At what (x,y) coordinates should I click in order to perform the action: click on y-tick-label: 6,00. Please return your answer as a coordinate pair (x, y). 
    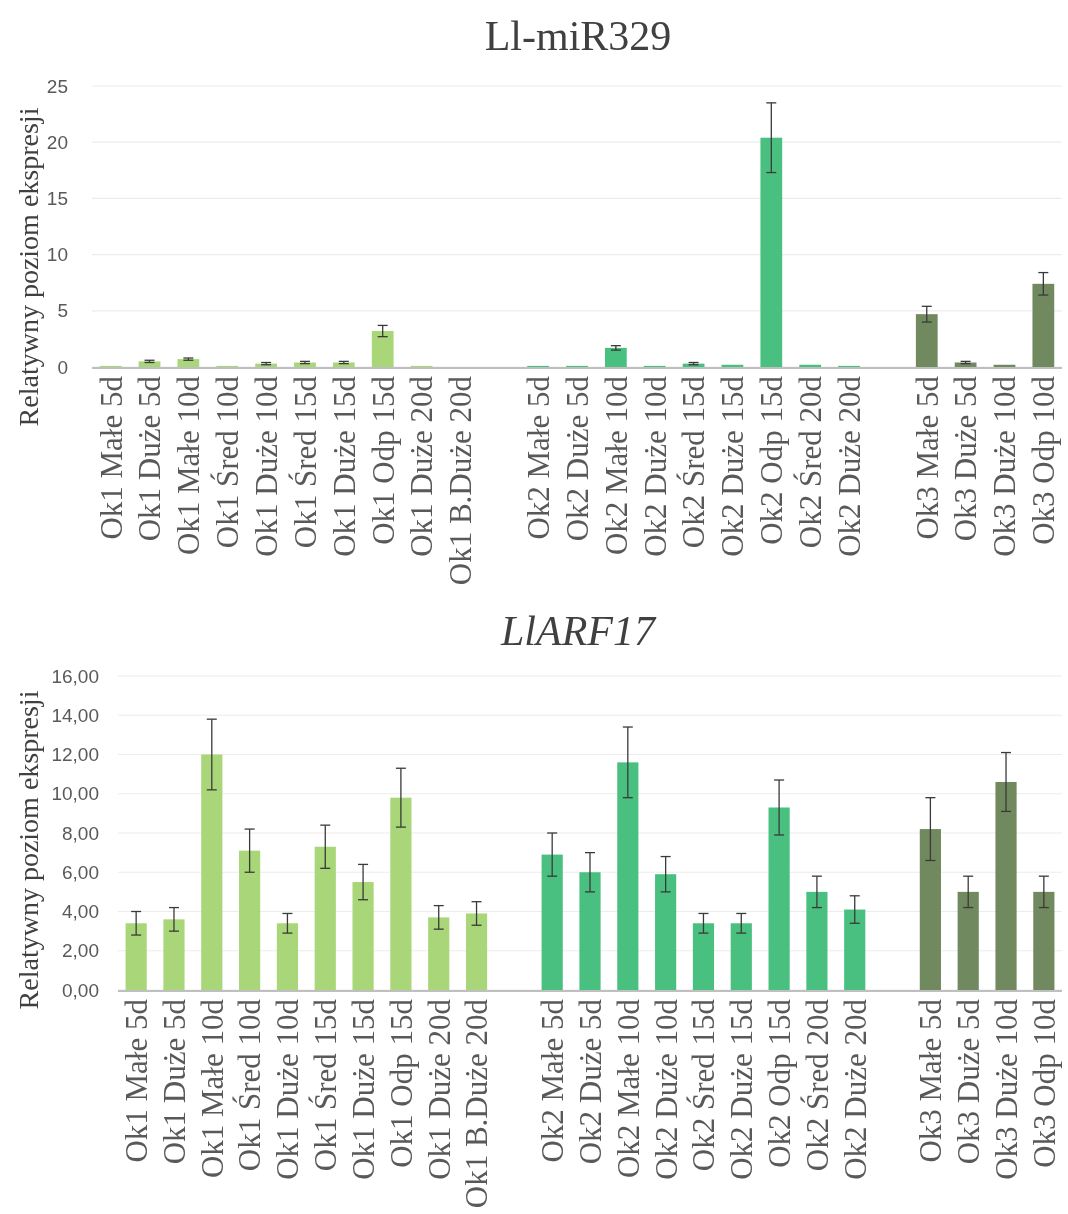
    Looking at the image, I should click on (80, 872).